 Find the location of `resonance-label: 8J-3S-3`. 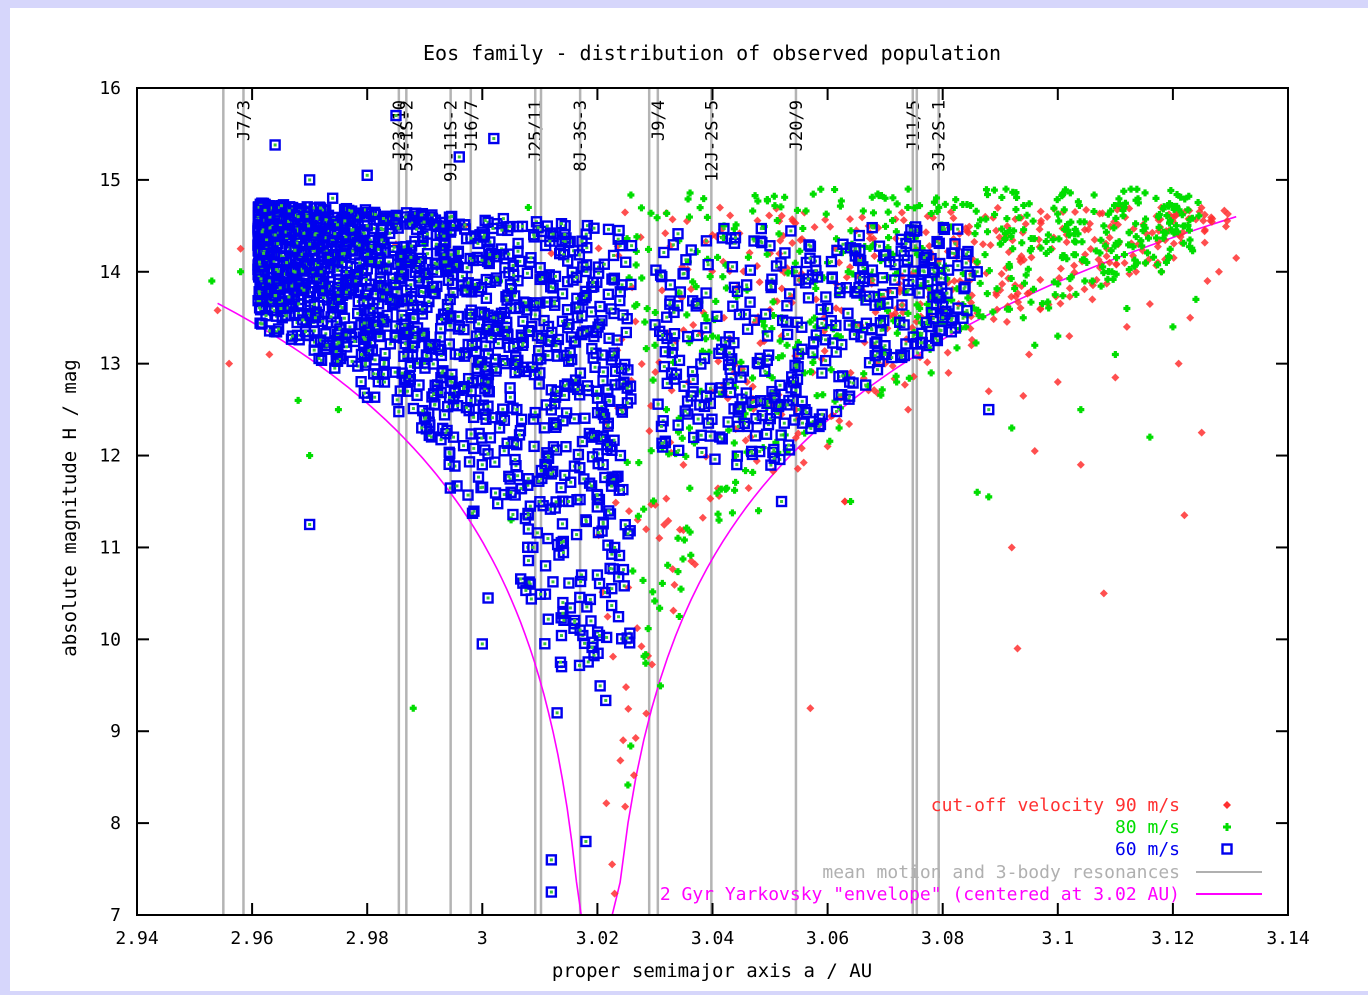

resonance-label: 8J-3S-3 is located at coordinates (581, 136).